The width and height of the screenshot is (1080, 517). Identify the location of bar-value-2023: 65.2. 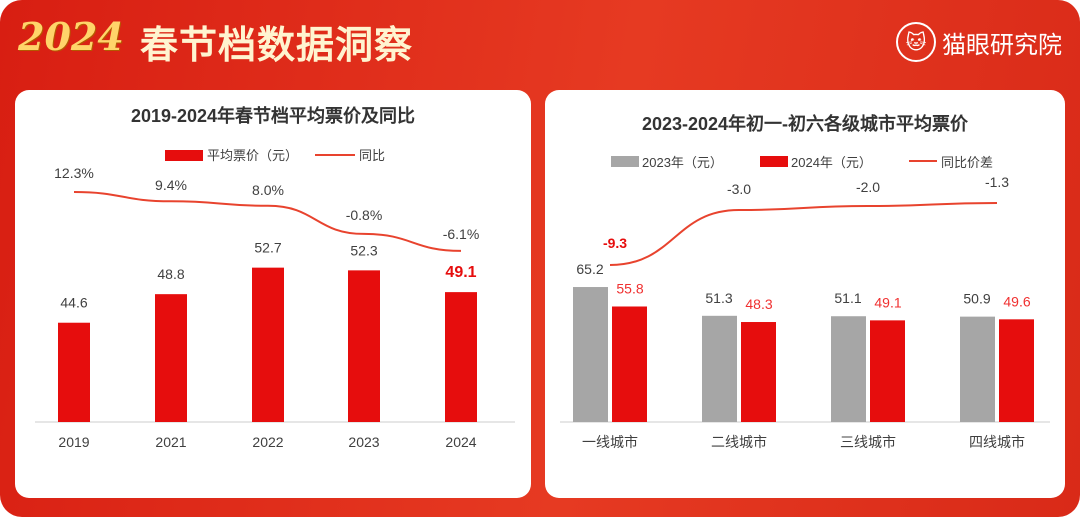
(589, 269).